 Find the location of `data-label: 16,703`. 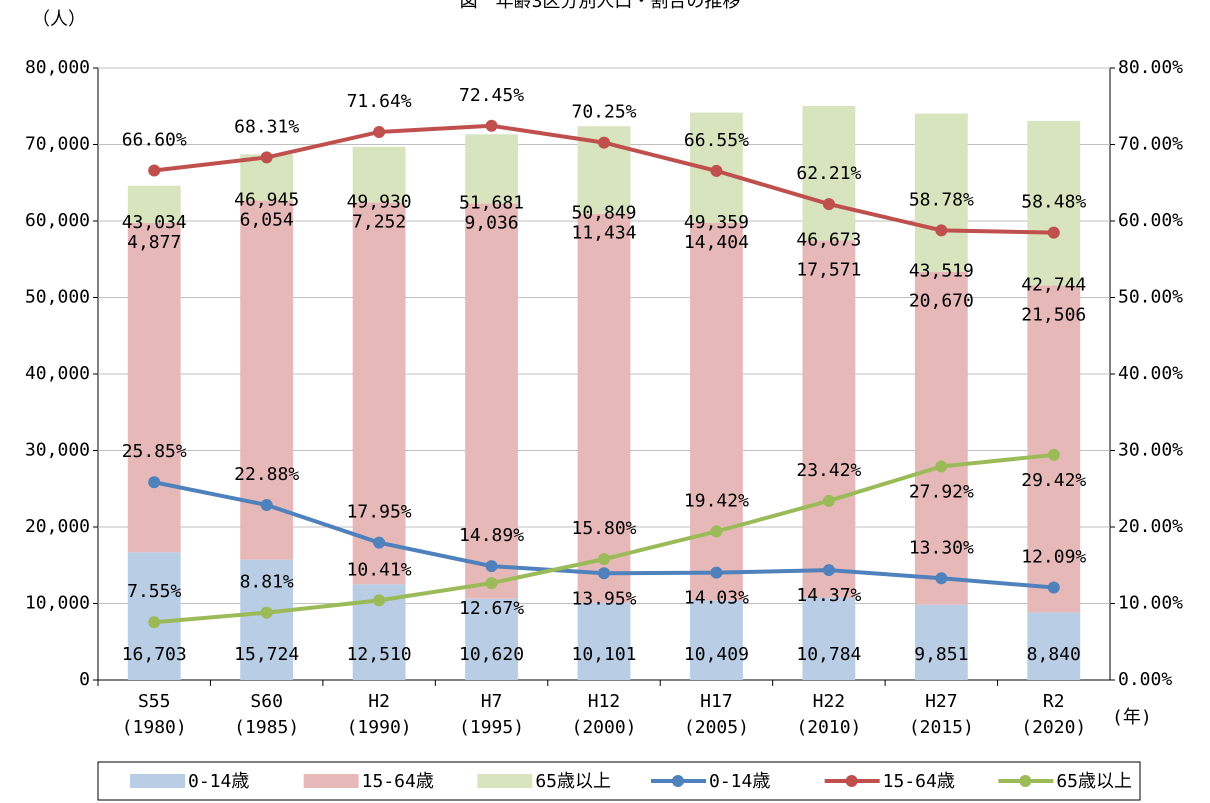

data-label: 16,703 is located at coordinates (154, 654).